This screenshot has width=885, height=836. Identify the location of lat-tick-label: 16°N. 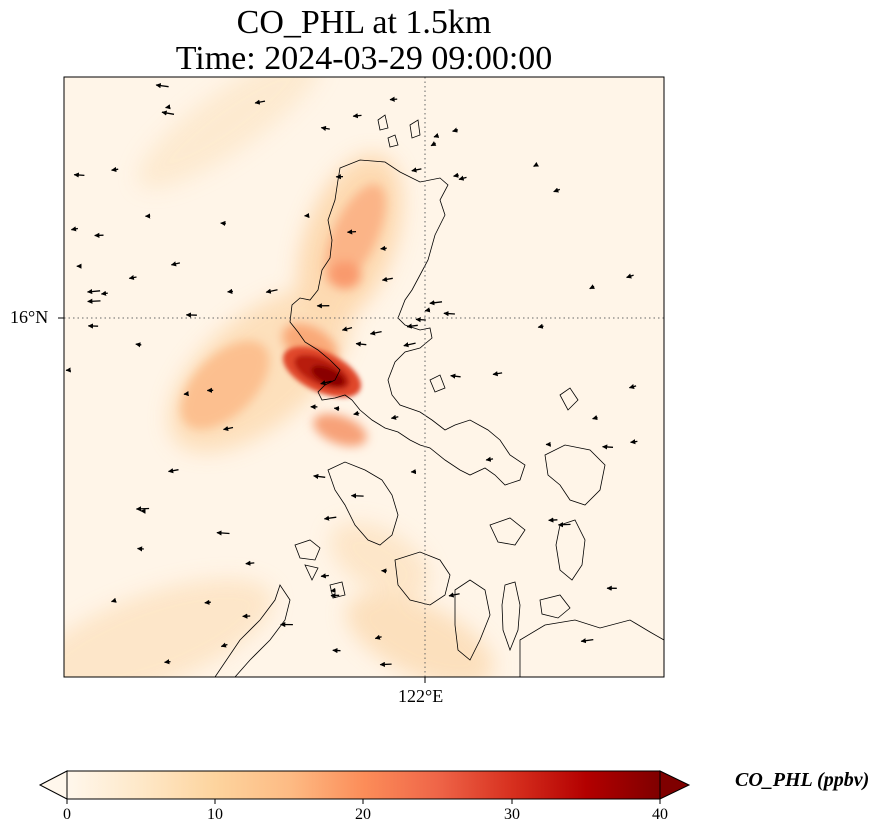
(29, 317).